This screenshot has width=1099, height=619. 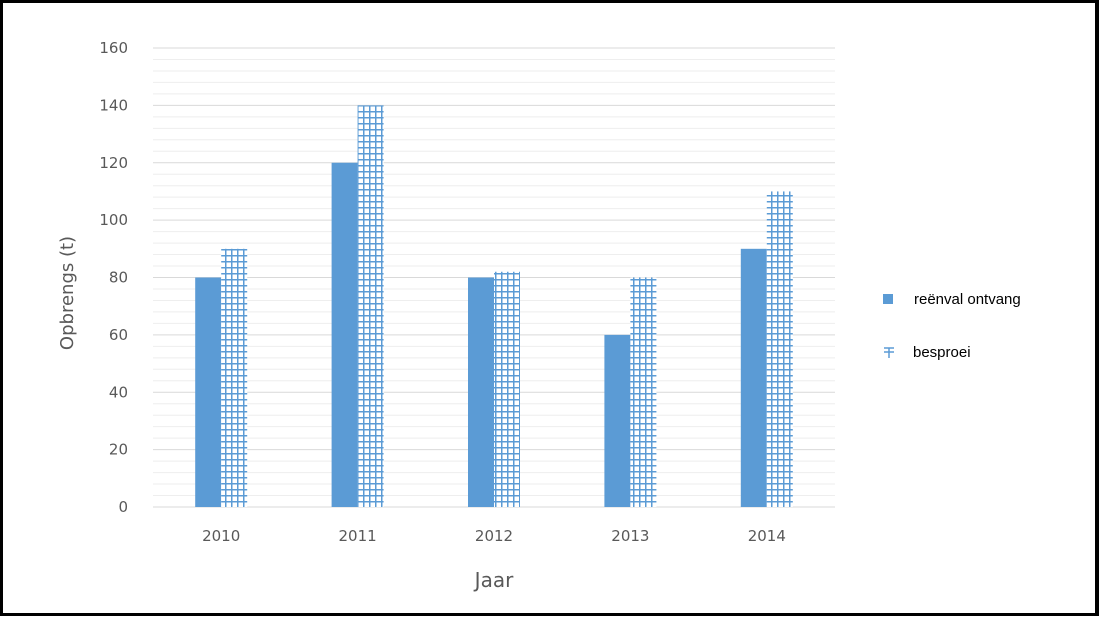 What do you see at coordinates (118, 335) in the screenshot?
I see `y-tick-label: 60` at bounding box center [118, 335].